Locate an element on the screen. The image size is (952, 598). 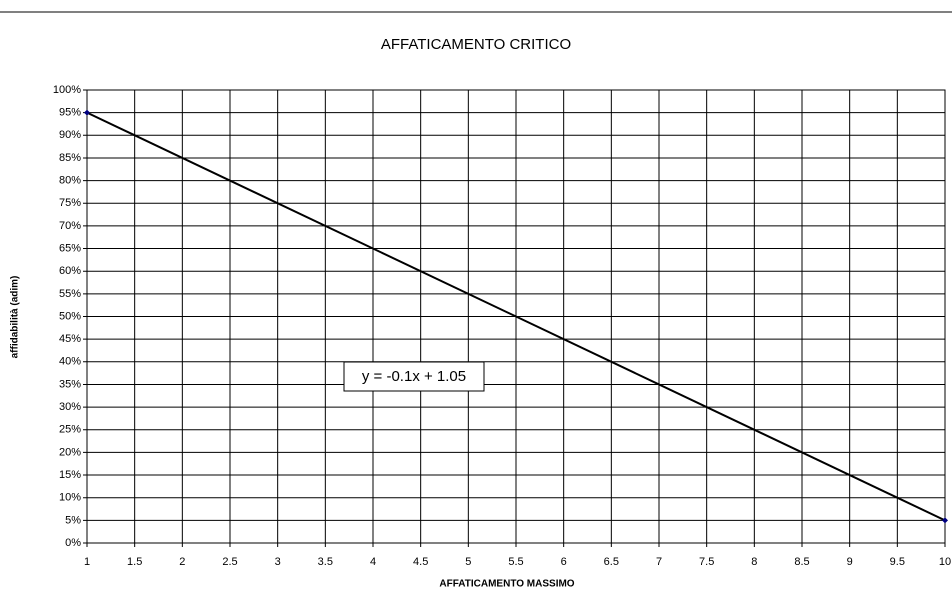
x-tick-label: 4.5 is located at coordinates (420, 562).